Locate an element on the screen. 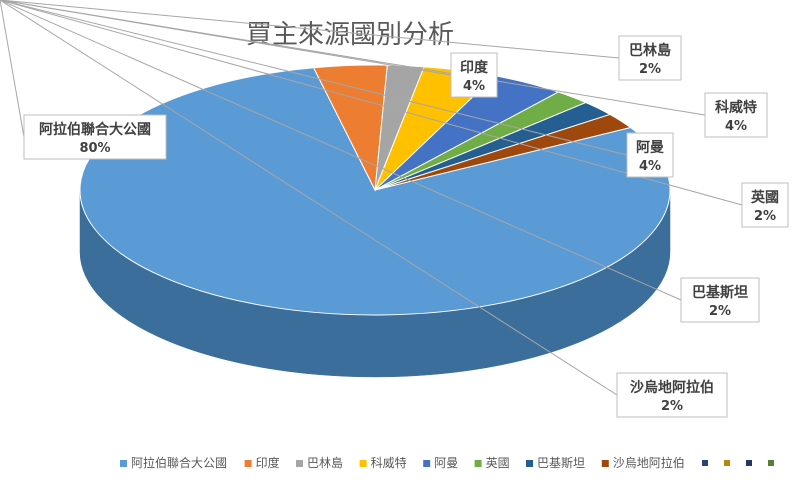 Image resolution: width=800 pixels, height=480 pixels. data-label-value-7: 2% is located at coordinates (672, 406).